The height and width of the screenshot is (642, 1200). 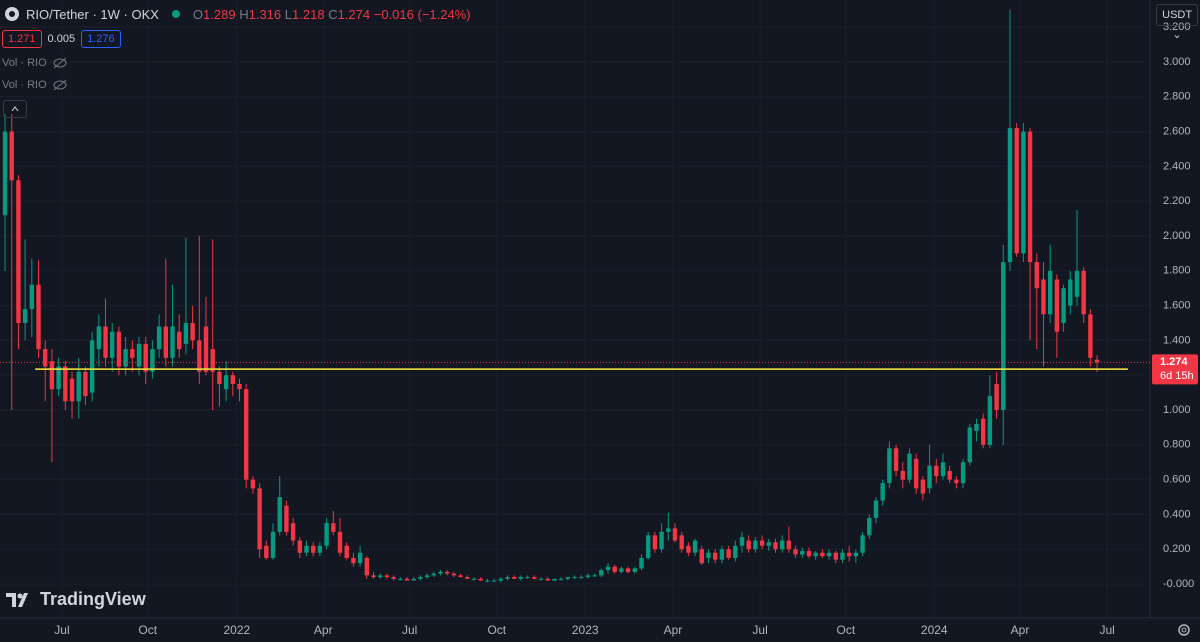 I want to click on y-tick-label: 0.800, so click(x=1177, y=445).